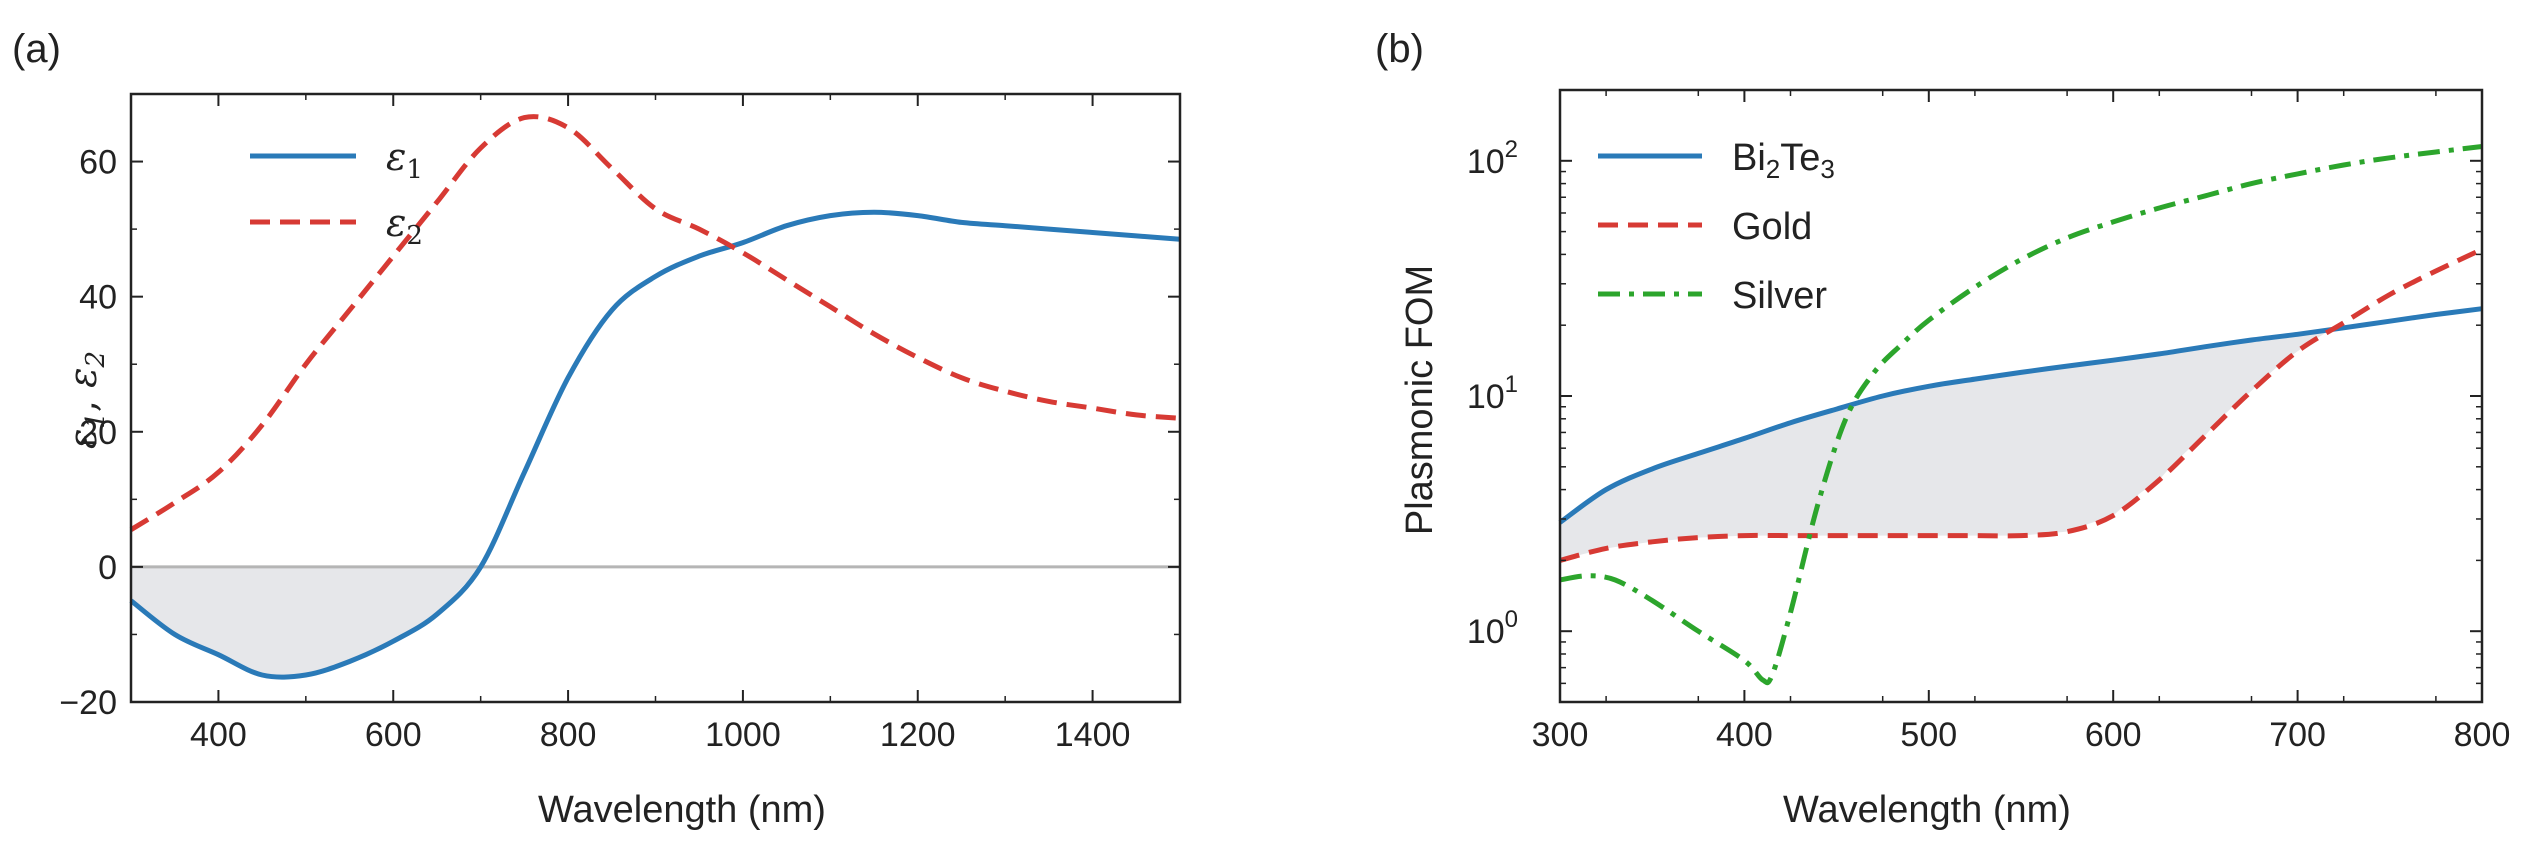 The width and height of the screenshot is (2539, 855). I want to click on panel-b-shade-area, so click(1945, 445).